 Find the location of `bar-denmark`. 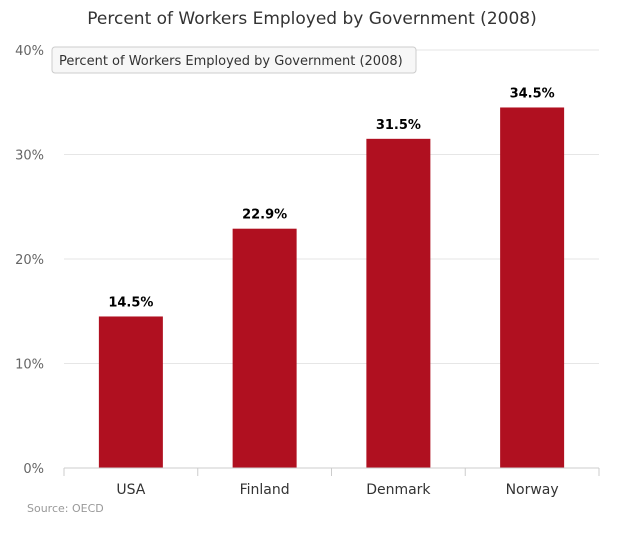

bar-denmark is located at coordinates (398, 303).